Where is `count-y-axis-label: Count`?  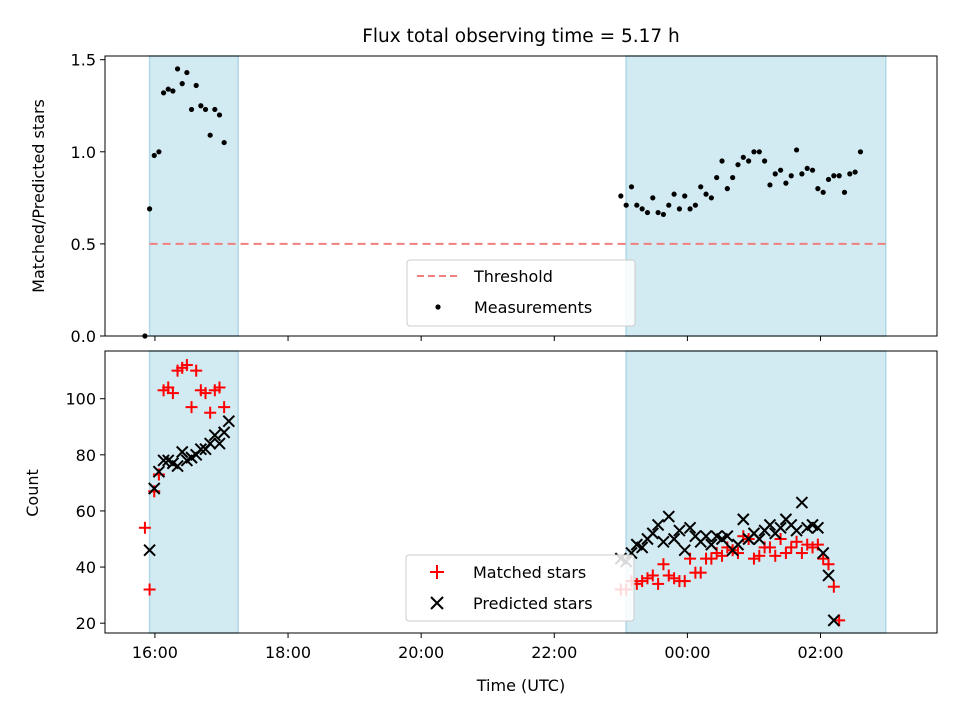 count-y-axis-label: Count is located at coordinates (32, 493).